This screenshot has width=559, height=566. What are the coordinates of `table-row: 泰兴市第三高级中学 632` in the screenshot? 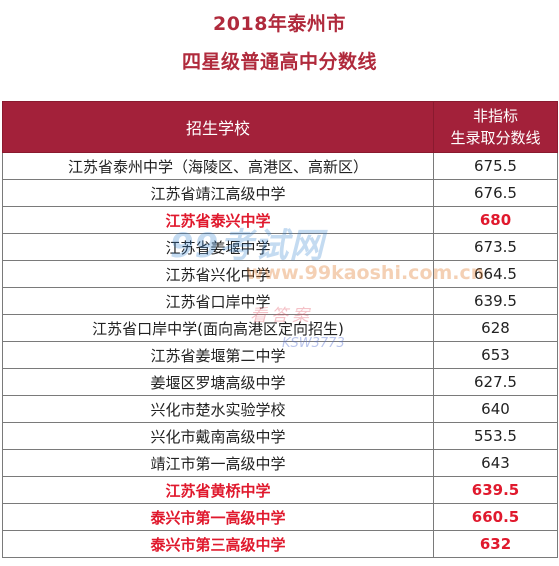 It's located at (280, 544).